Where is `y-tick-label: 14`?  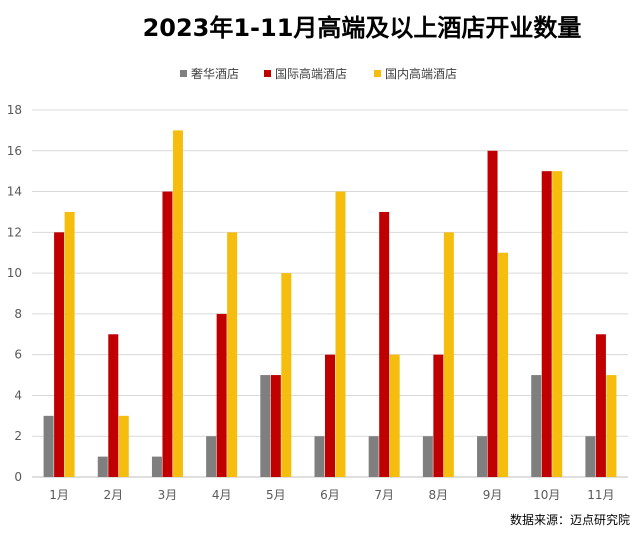
y-tick-label: 14 is located at coordinates (14, 192).